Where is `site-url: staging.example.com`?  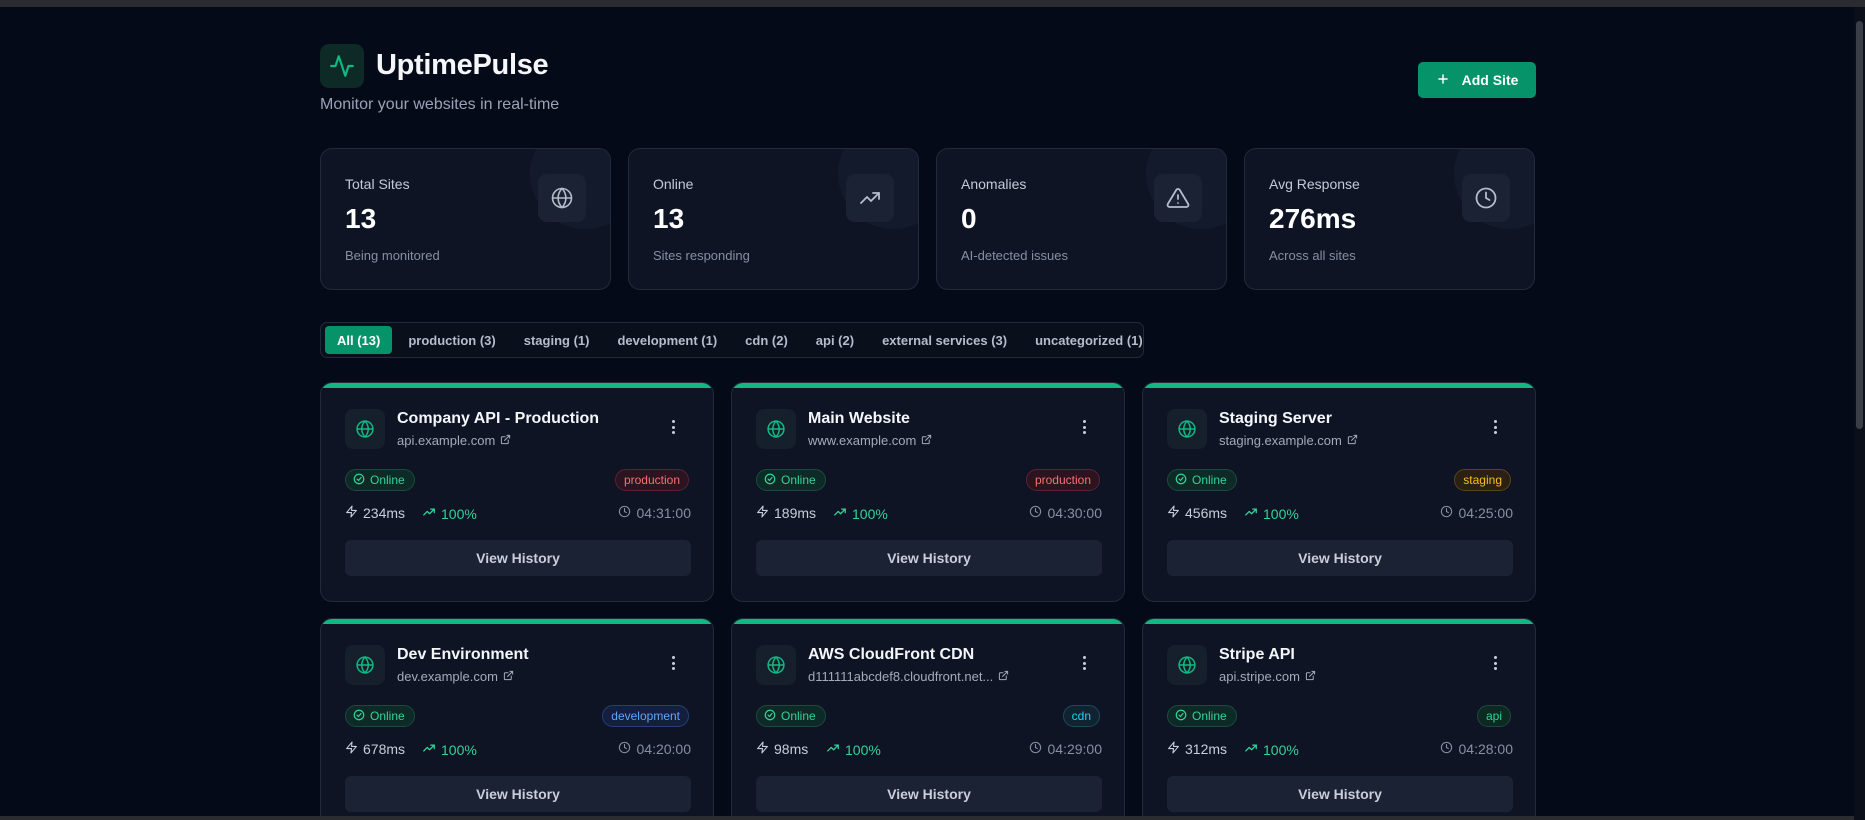
site-url: staging.example.com is located at coordinates (1280, 440).